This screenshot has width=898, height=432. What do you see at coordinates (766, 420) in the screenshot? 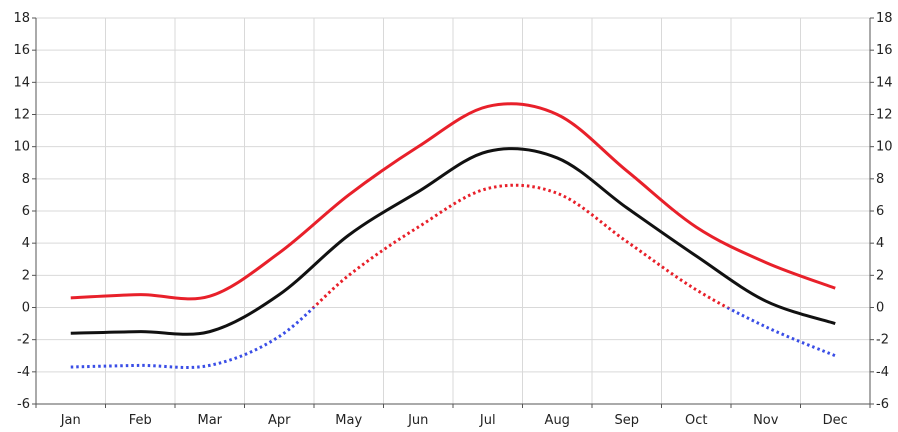
I see `x-tick-label: Nov` at bounding box center [766, 420].